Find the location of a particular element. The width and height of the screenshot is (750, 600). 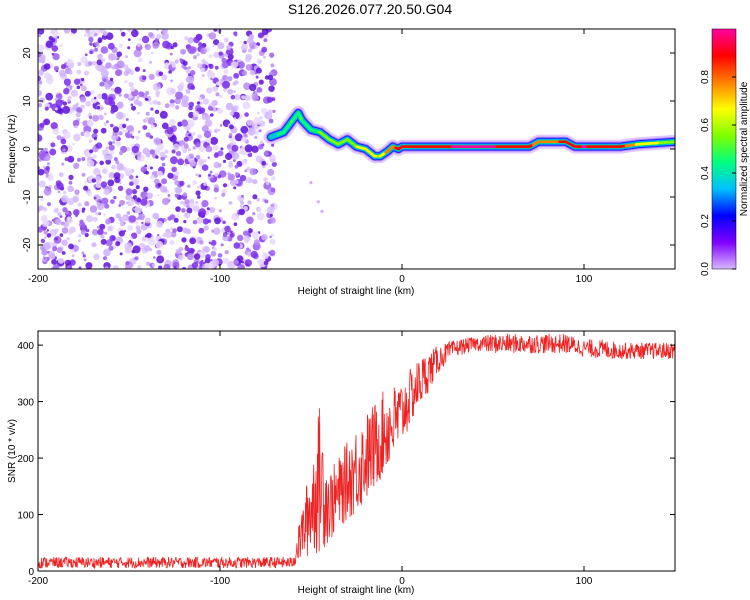

spectrogram-ytick-label: 10 is located at coordinates (27, 101).